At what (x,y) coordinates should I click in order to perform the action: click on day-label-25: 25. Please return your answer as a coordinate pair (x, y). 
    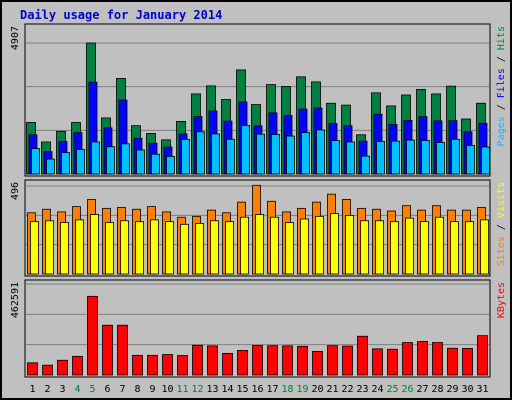
    Looking at the image, I should click on (392, 389).